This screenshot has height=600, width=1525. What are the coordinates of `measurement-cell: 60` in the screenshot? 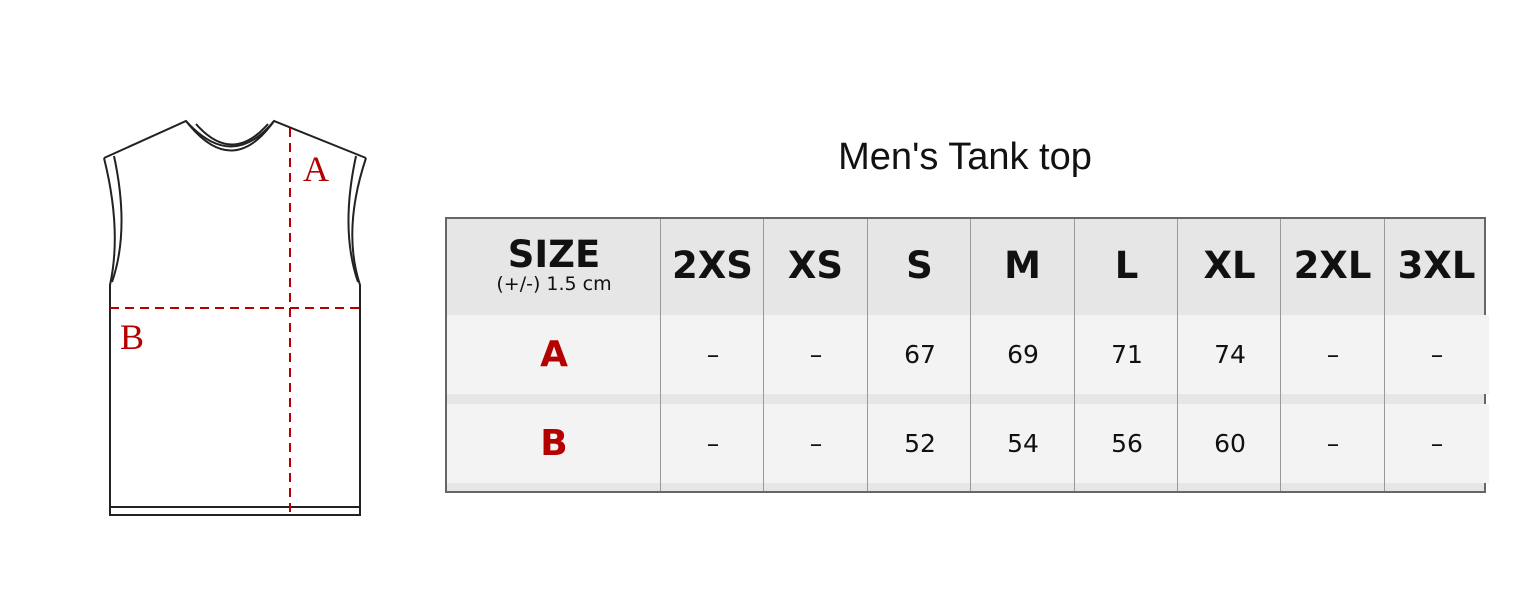 It's located at (1230, 443).